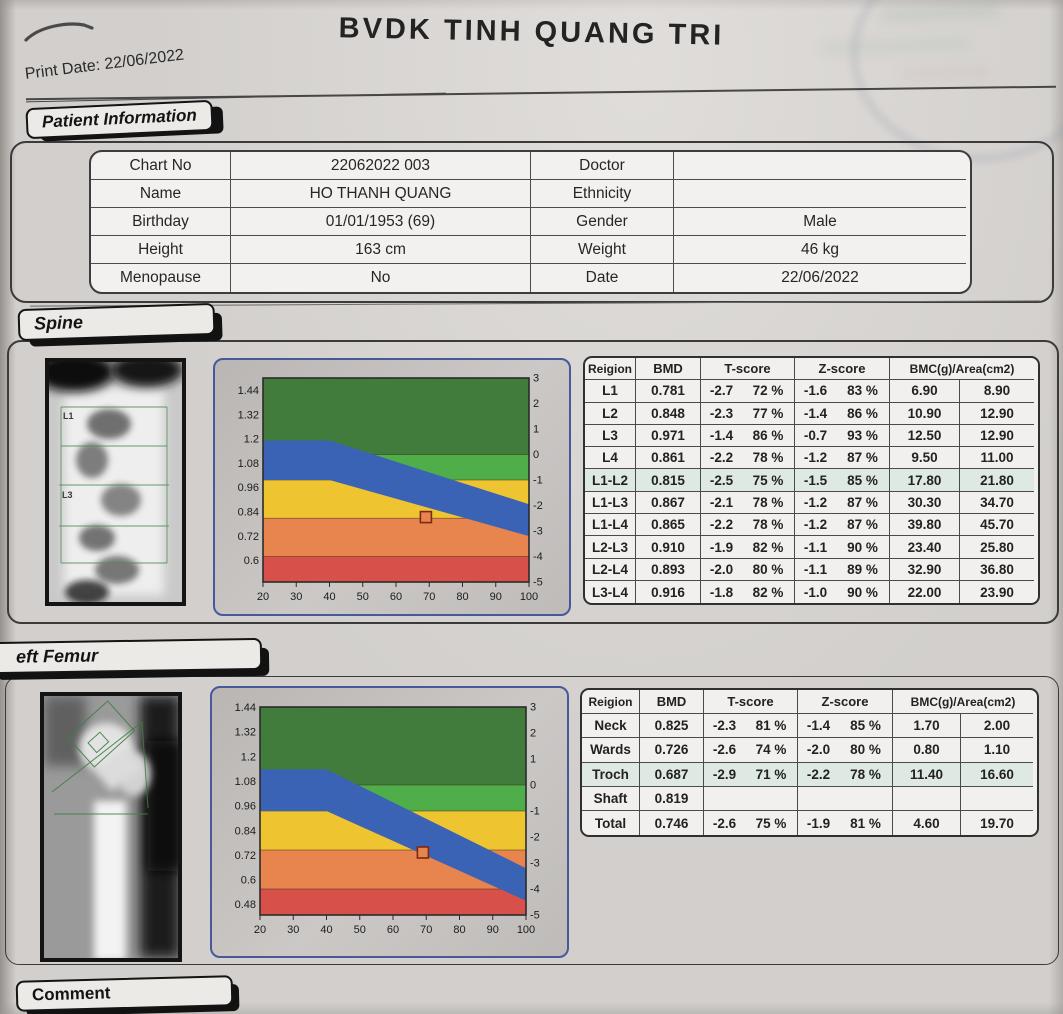  What do you see at coordinates (818, 750) in the screenshot?
I see `cell-zscore: -2.0` at bounding box center [818, 750].